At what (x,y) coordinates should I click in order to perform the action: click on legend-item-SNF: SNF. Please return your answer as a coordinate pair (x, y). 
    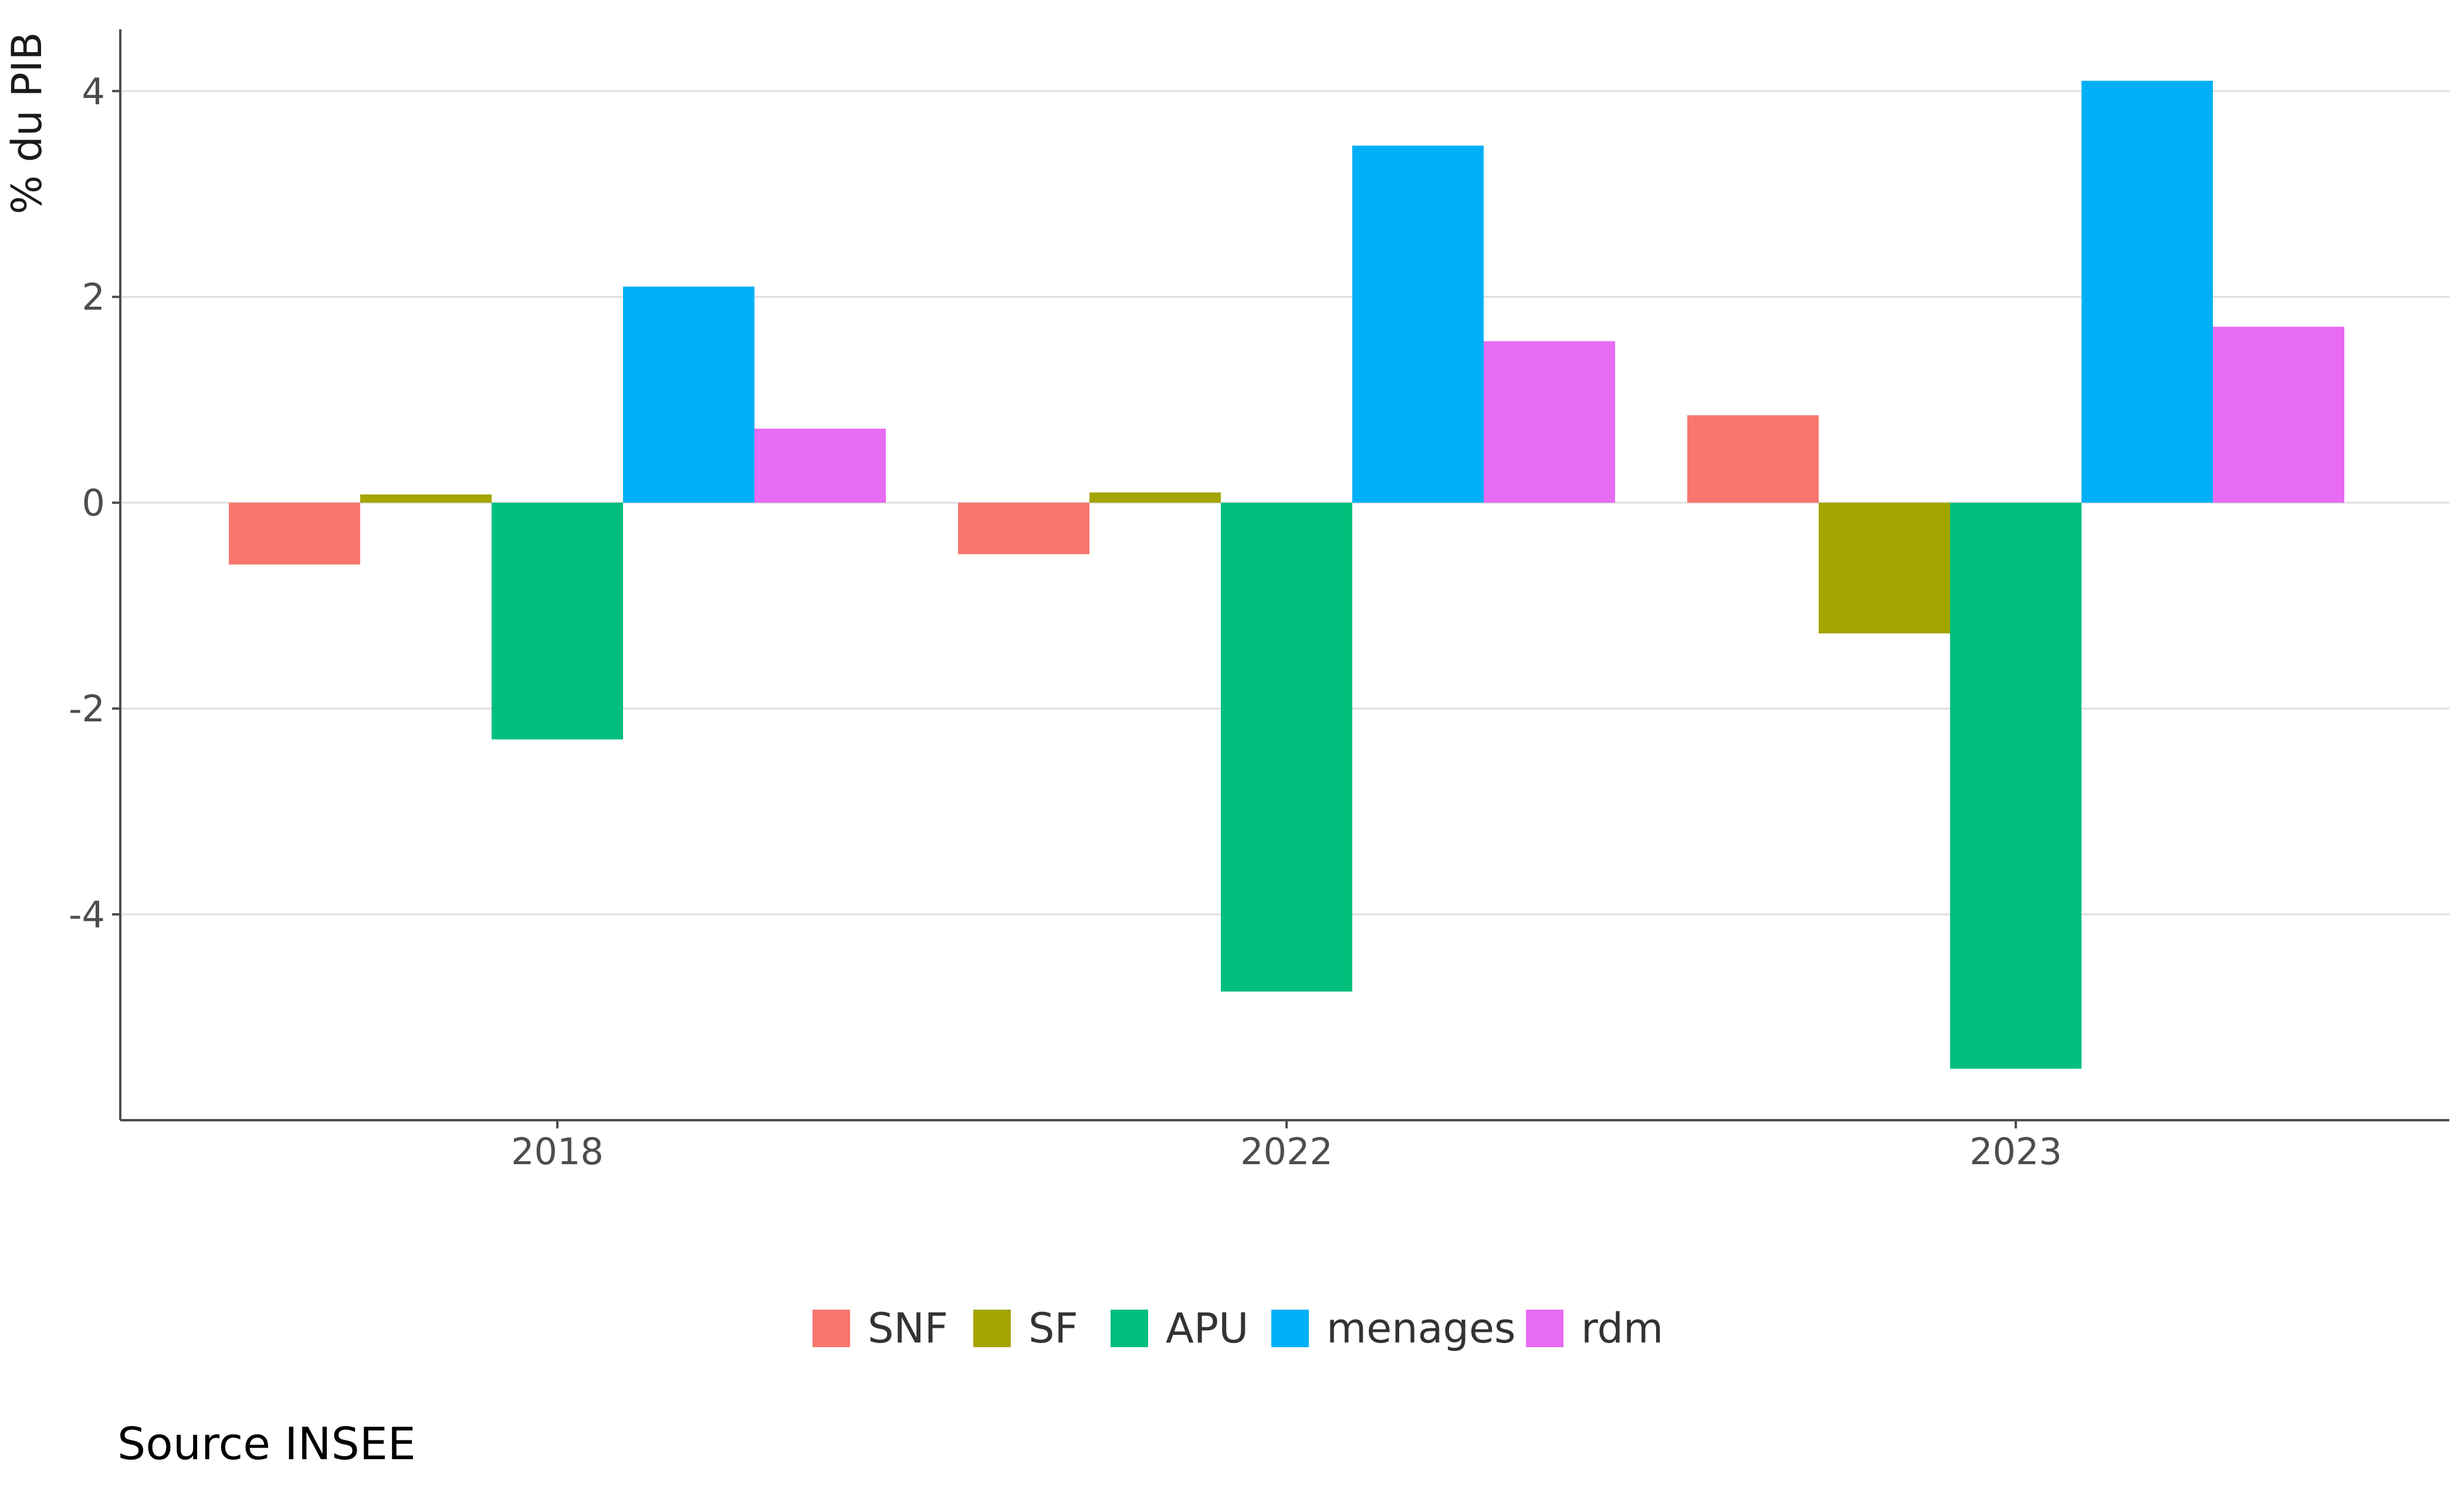
    Looking at the image, I should click on (880, 1328).